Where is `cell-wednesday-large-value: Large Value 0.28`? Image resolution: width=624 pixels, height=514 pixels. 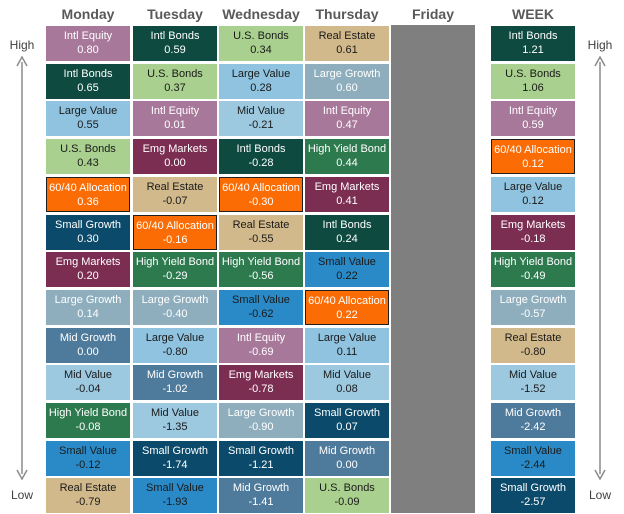 cell-wednesday-large-value: Large Value 0.28 is located at coordinates (261, 81).